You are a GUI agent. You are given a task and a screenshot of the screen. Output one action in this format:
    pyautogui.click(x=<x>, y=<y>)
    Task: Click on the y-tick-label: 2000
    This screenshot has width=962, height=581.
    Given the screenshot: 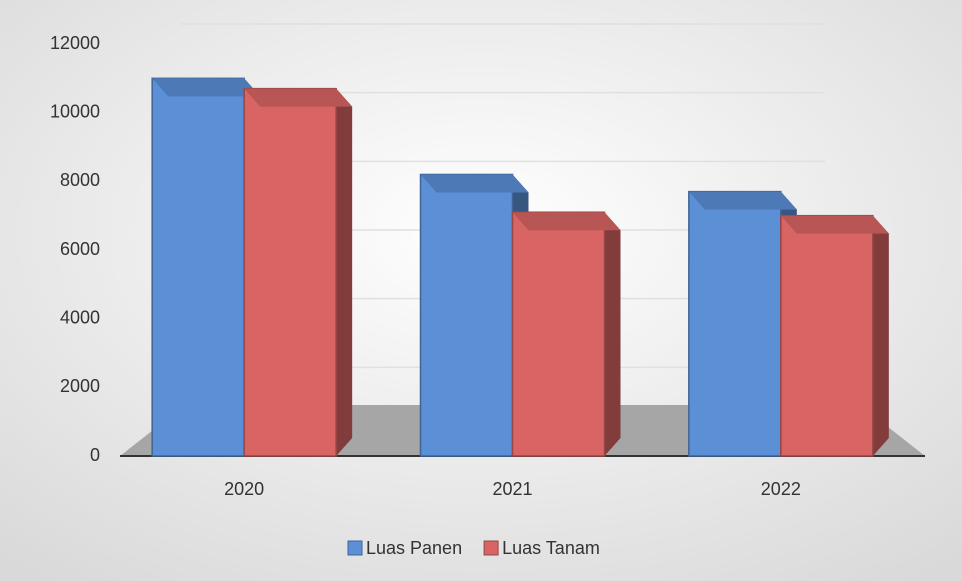 What is the action you would take?
    pyautogui.click(x=80, y=386)
    